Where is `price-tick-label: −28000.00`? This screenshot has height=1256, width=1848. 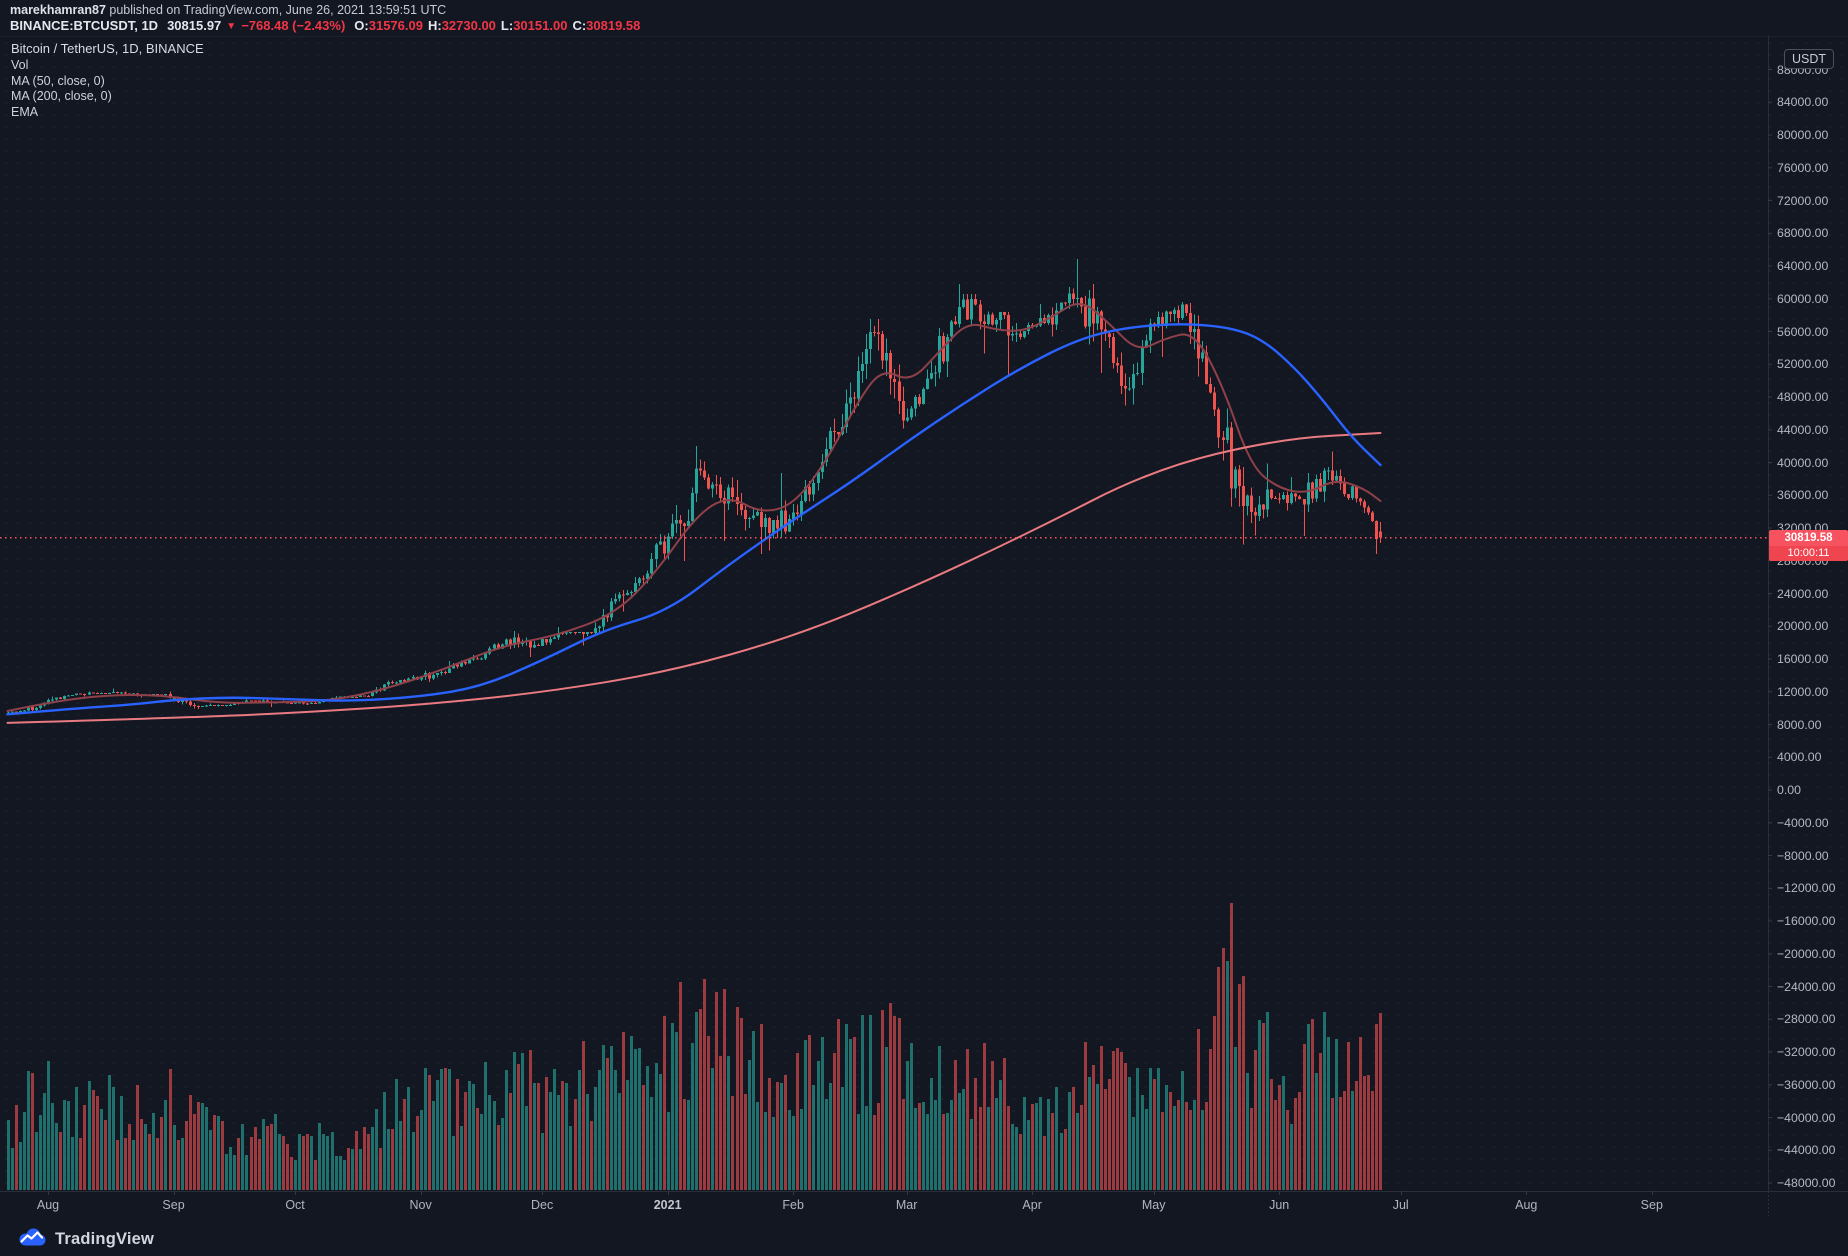
price-tick-label: −28000.00 is located at coordinates (1806, 1019).